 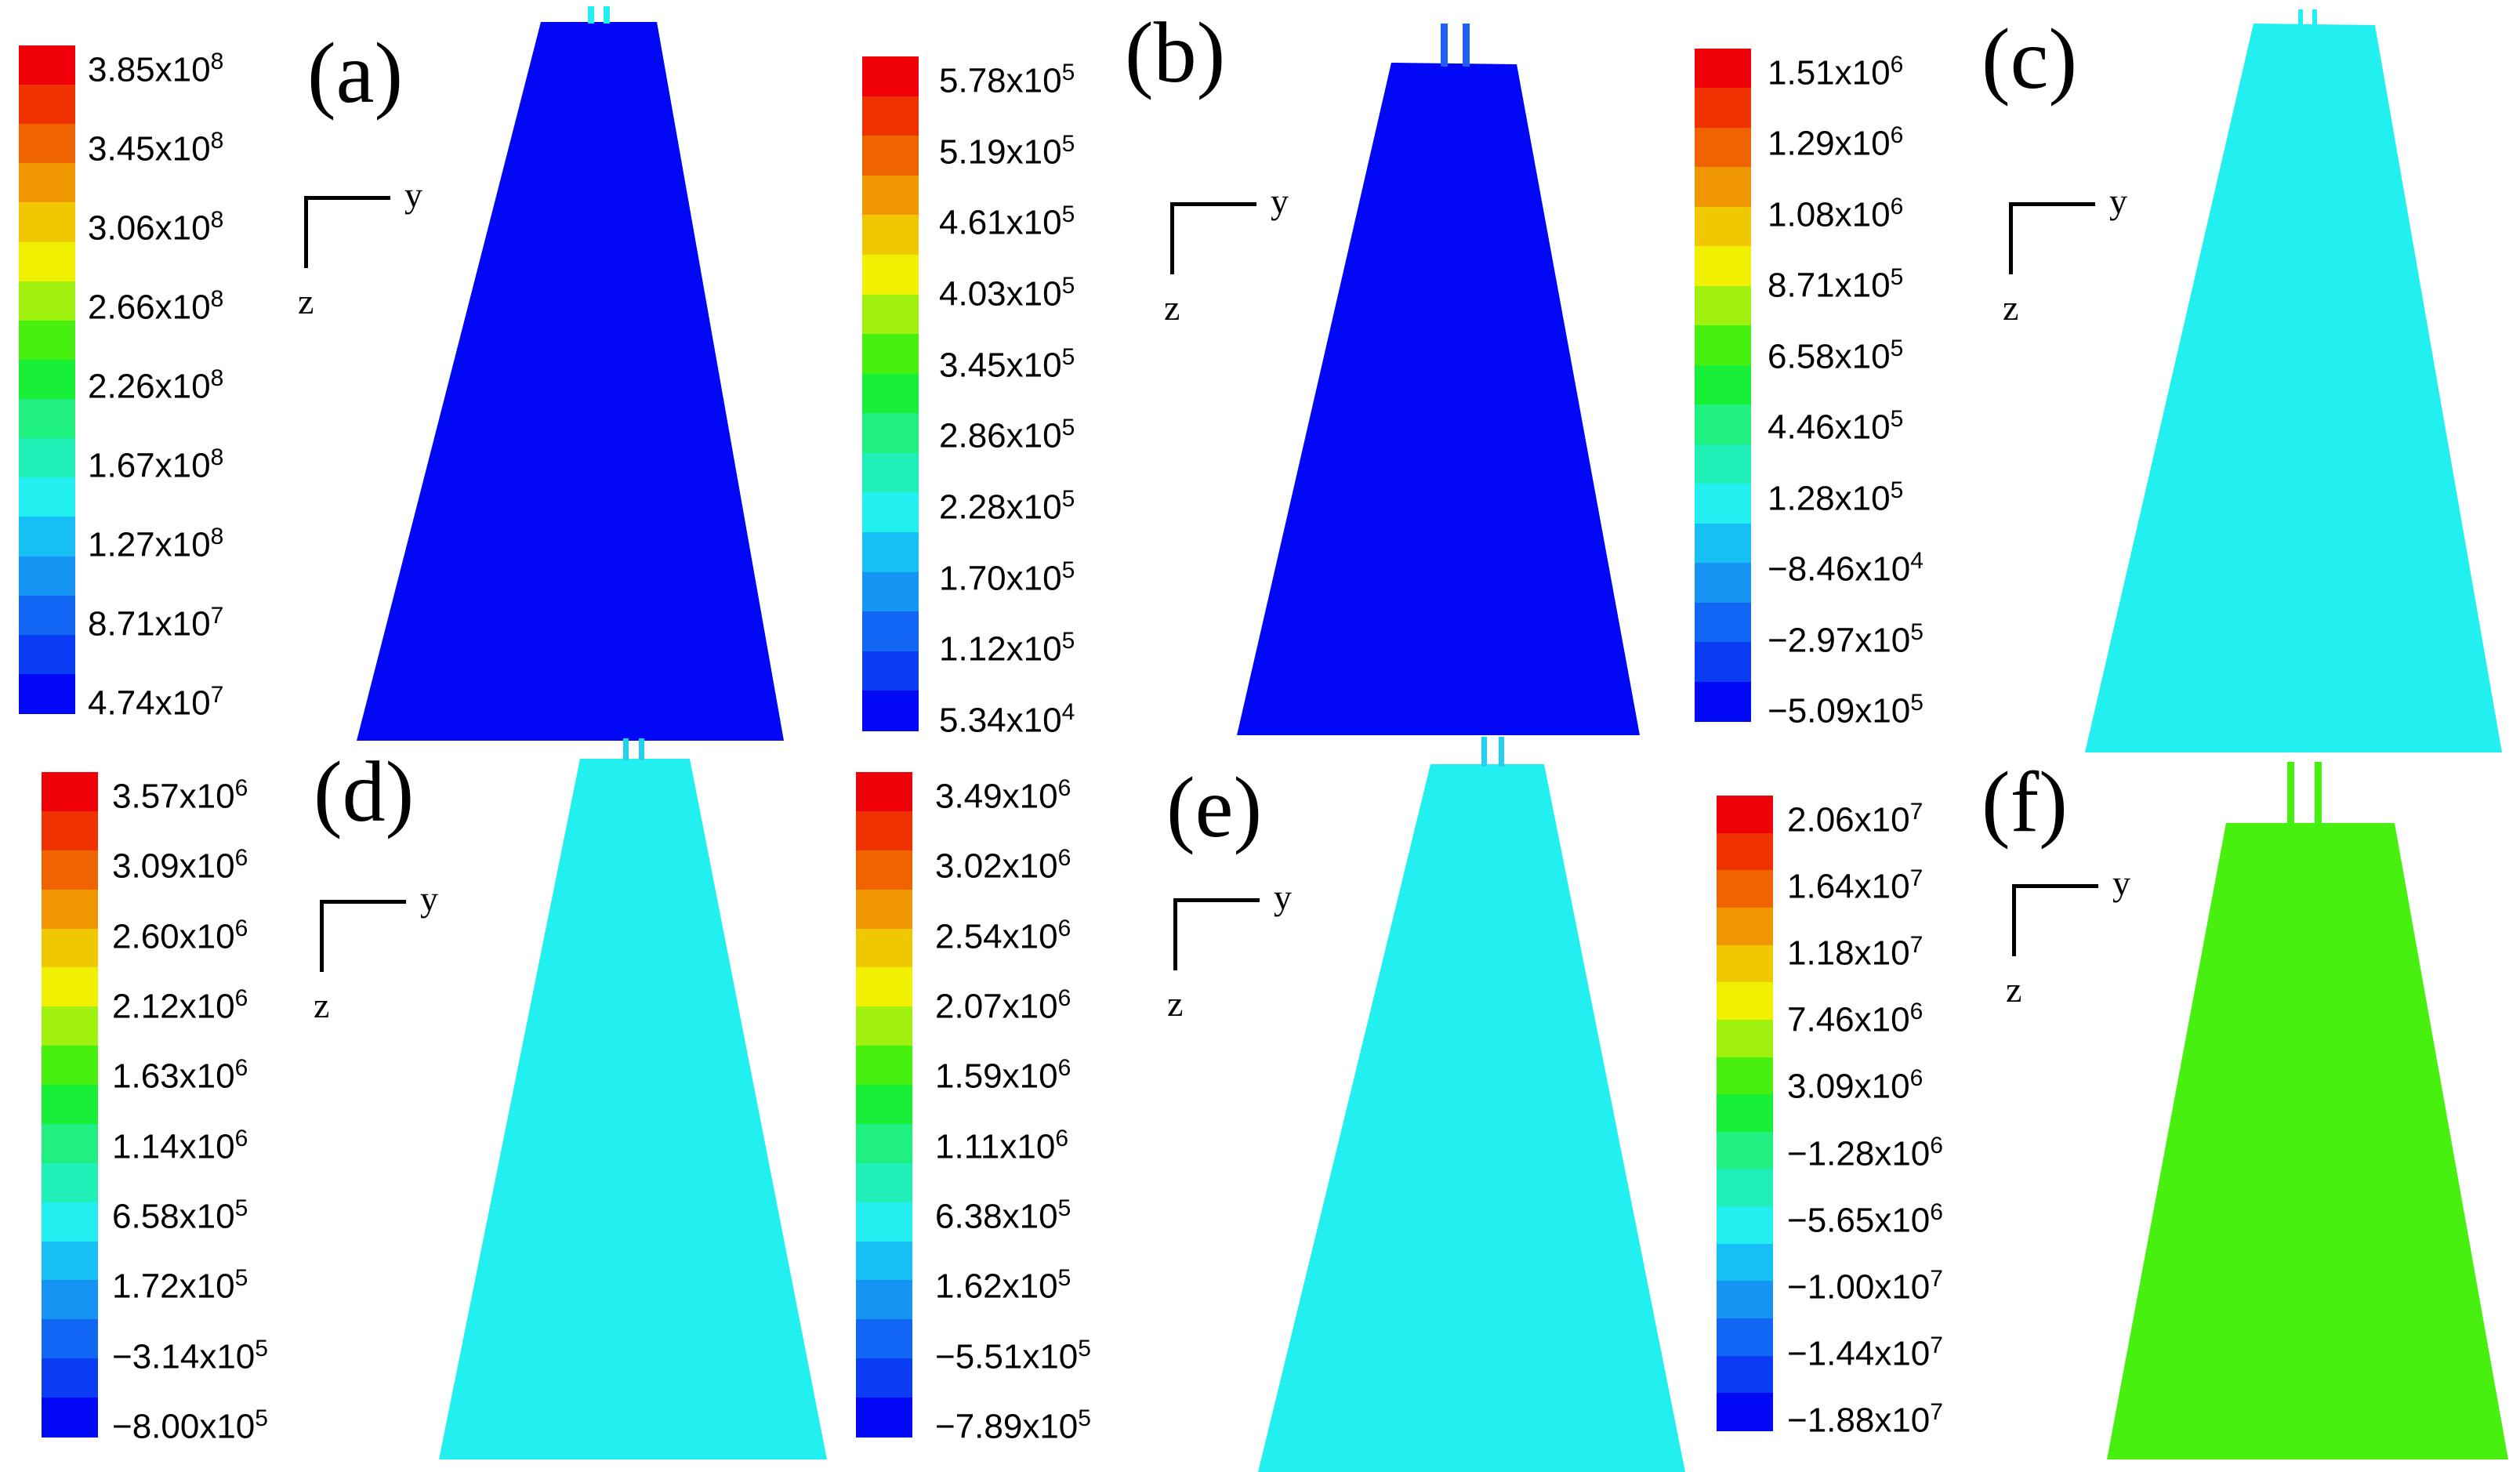 I want to click on colorbar-c, so click(x=1723, y=386).